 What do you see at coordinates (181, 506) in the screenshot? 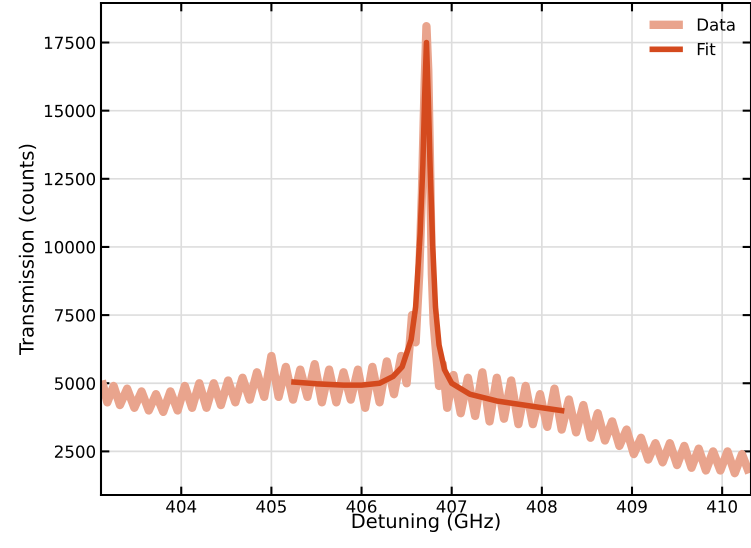
I see `x-tick-label: 404` at bounding box center [181, 506].